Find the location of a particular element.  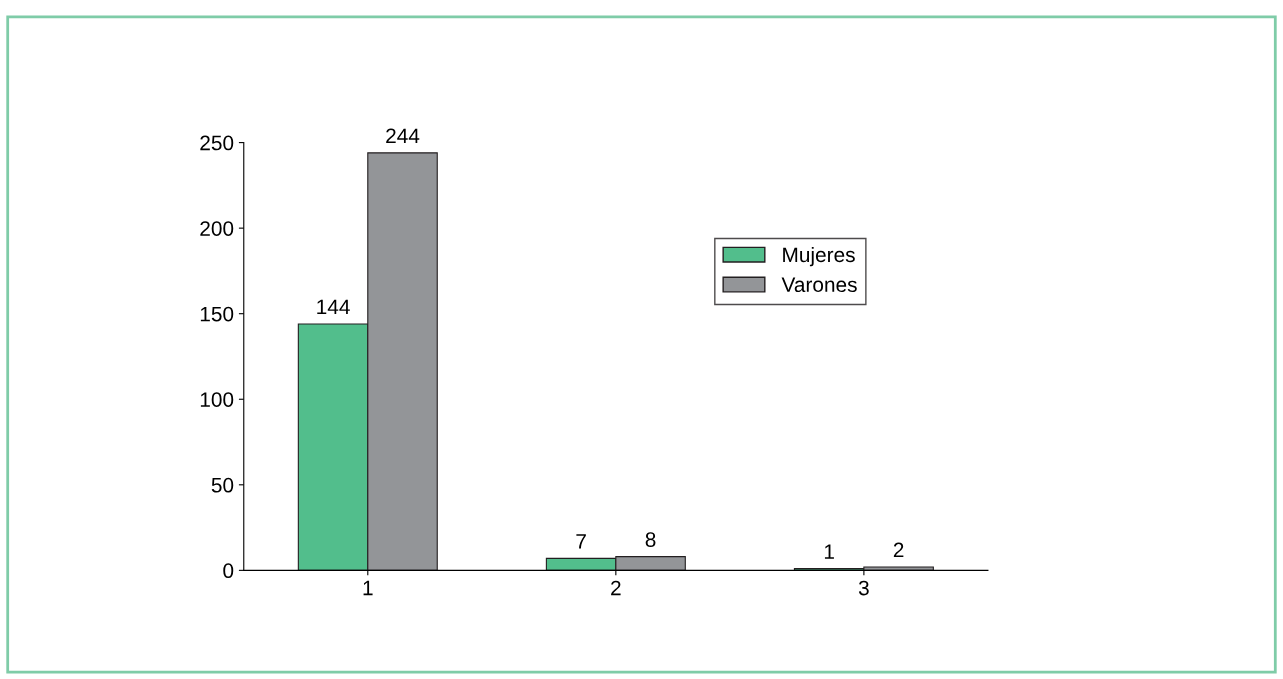

x-tick-label: 1 is located at coordinates (368, 588).